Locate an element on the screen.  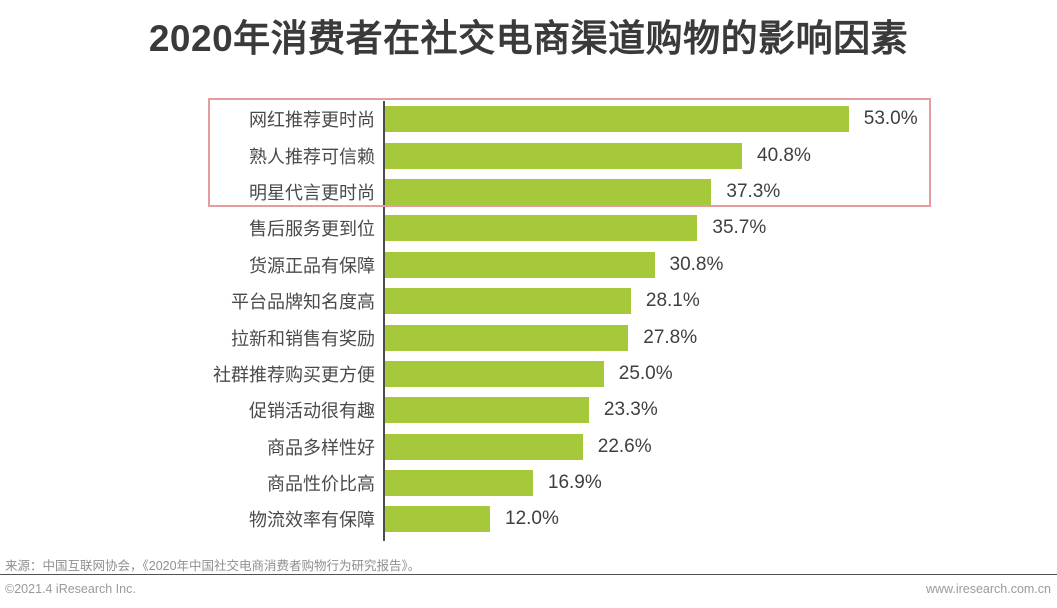
category-label: 商品性价比高 is located at coordinates (321, 484).